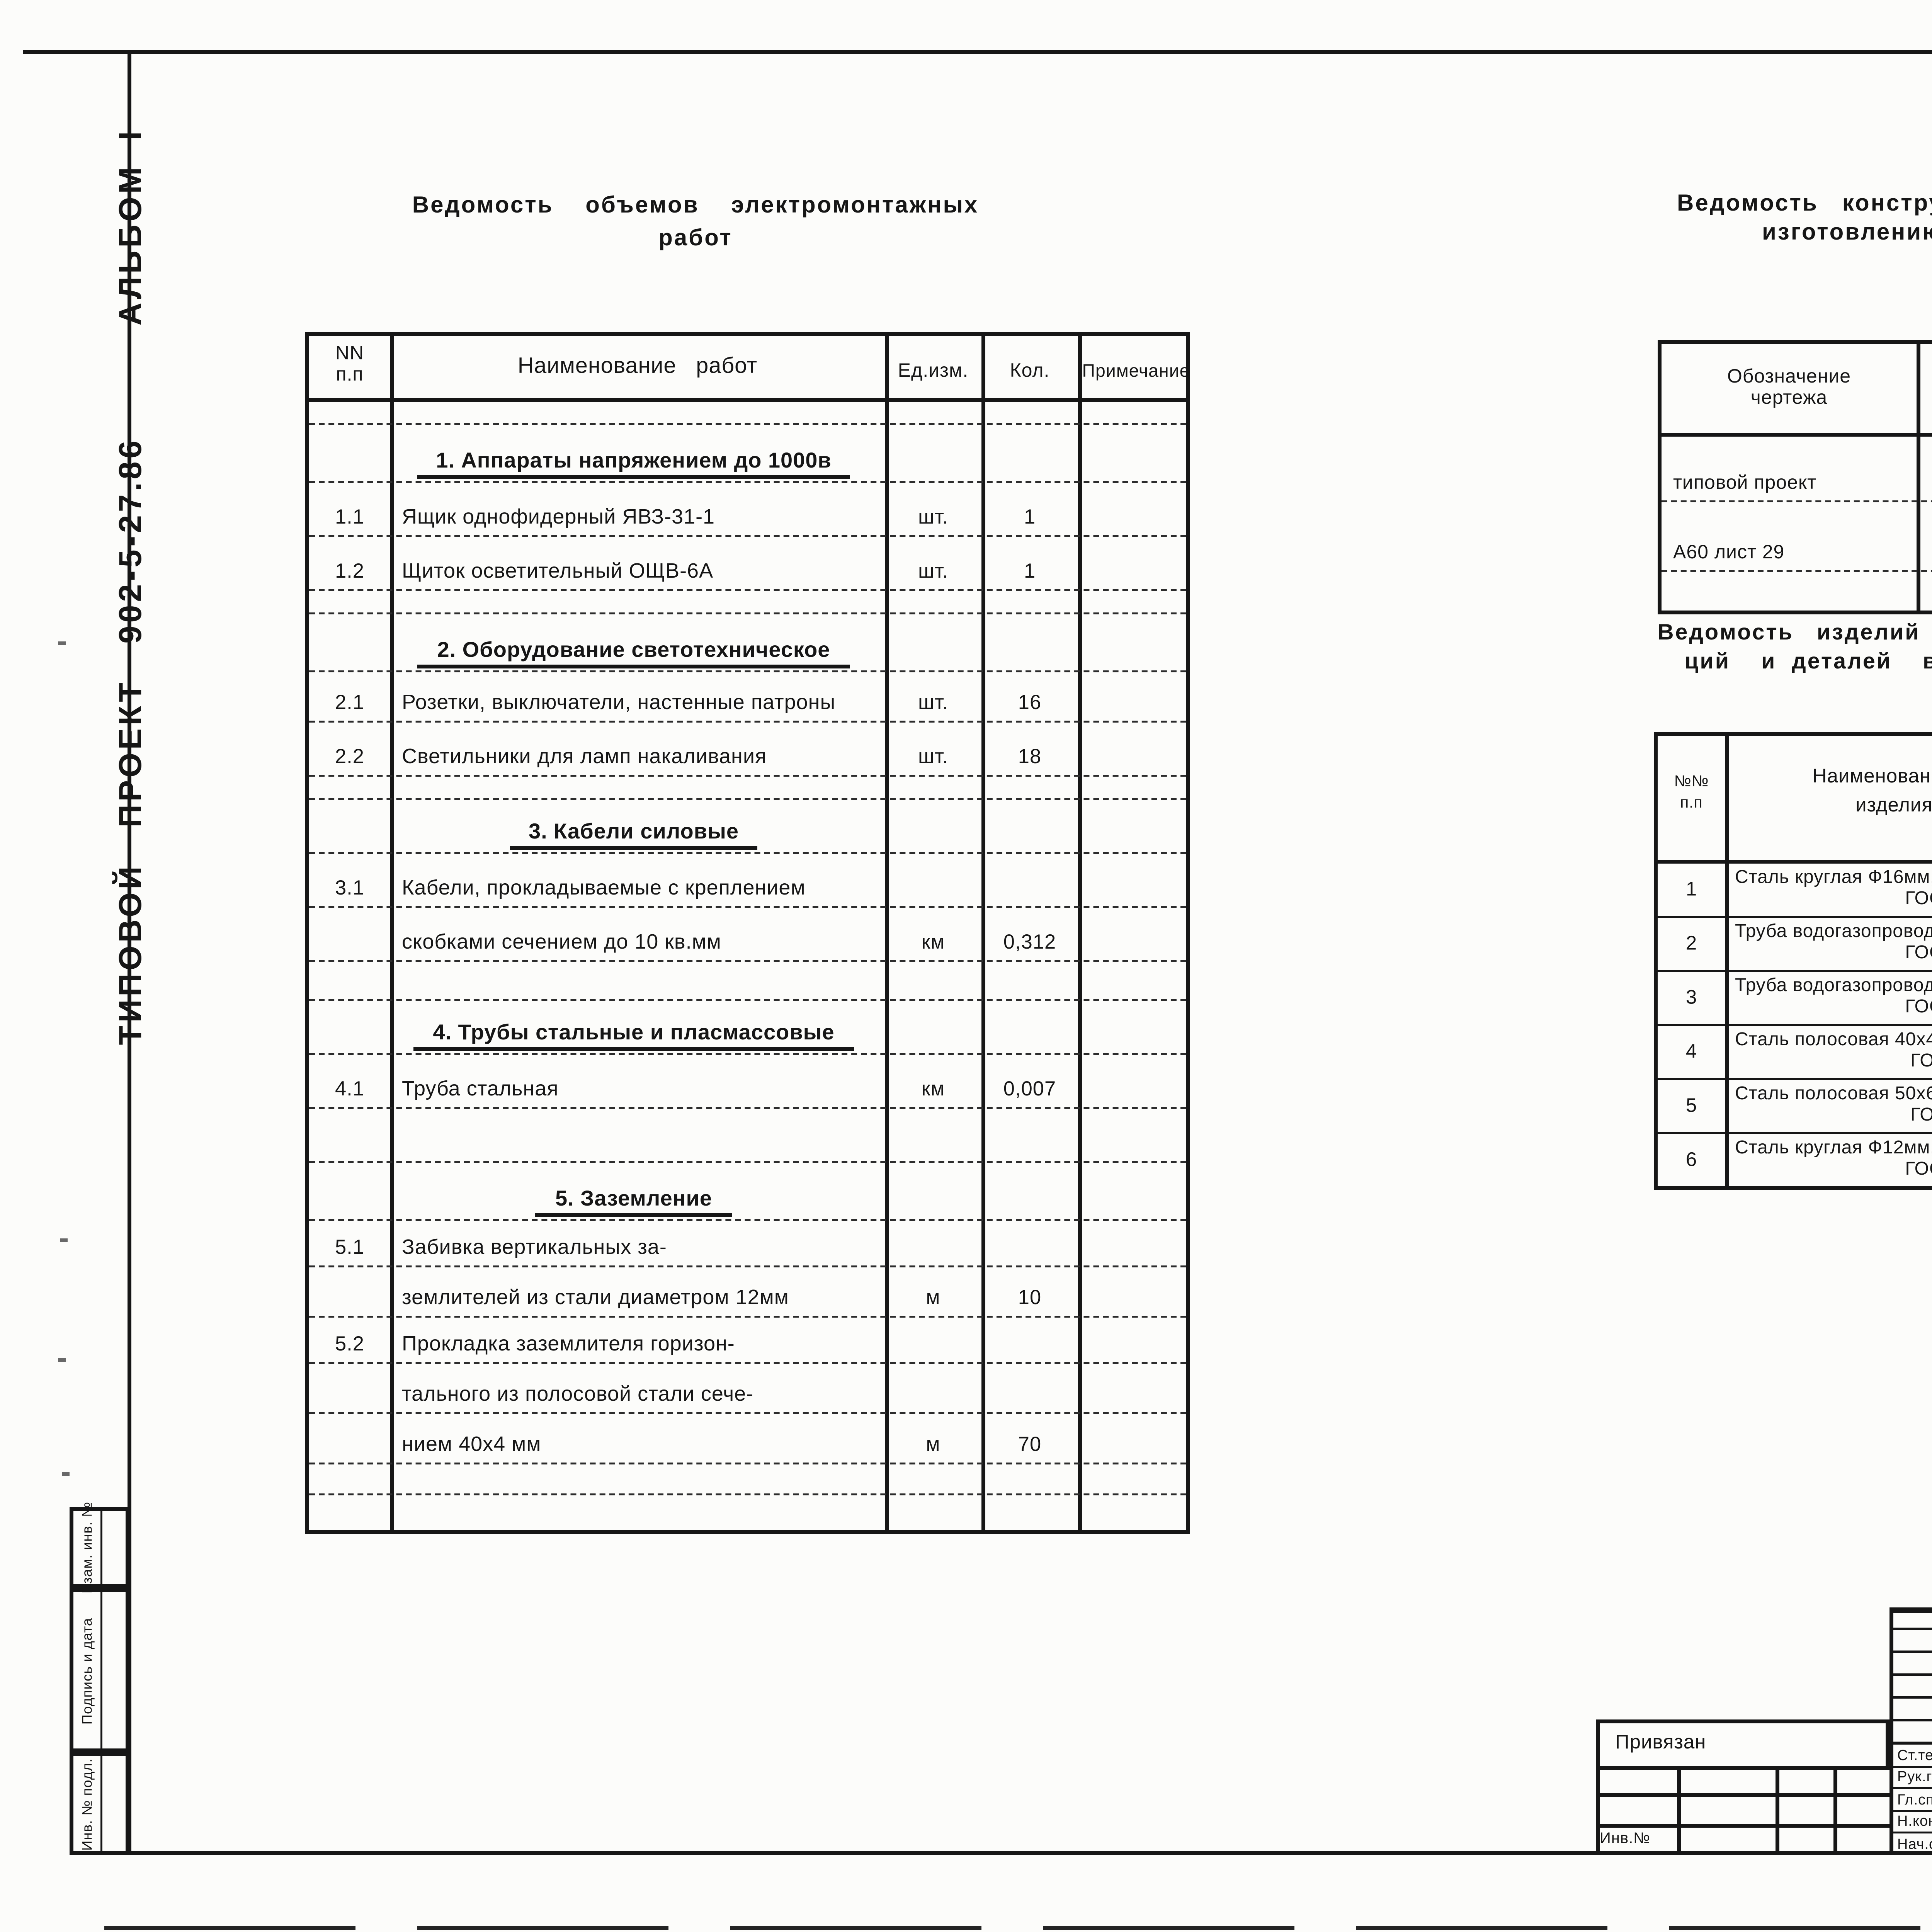 This screenshot has height=1932, width=1932. I want to click on cell-num: 3.1, so click(349, 889).